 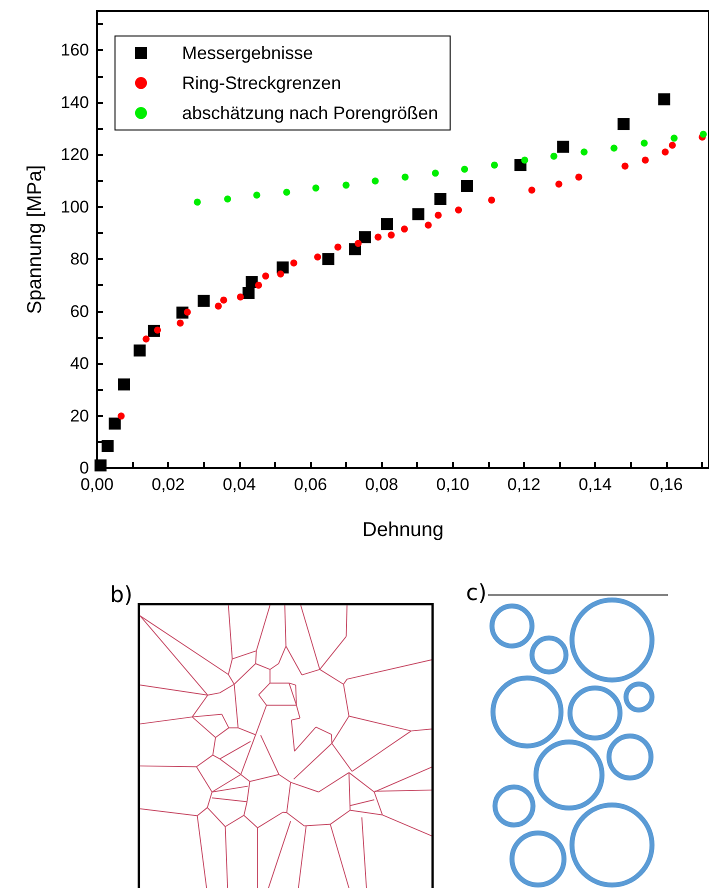 What do you see at coordinates (381, 484) in the screenshot?
I see `x-tick-label: 0,08` at bounding box center [381, 484].